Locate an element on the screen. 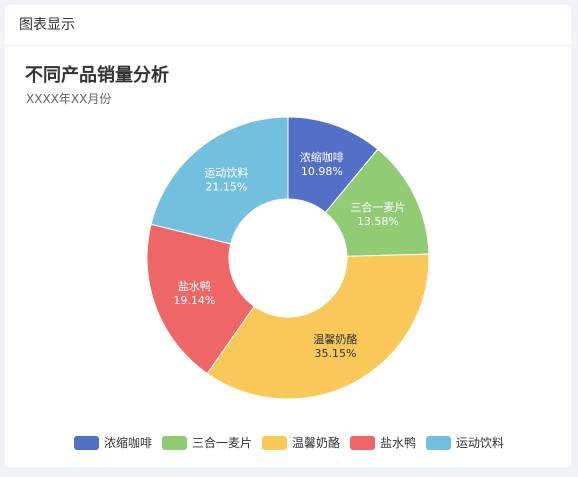 The width and height of the screenshot is (578, 477). legend-label-3: 盐水鸭 is located at coordinates (398, 443).